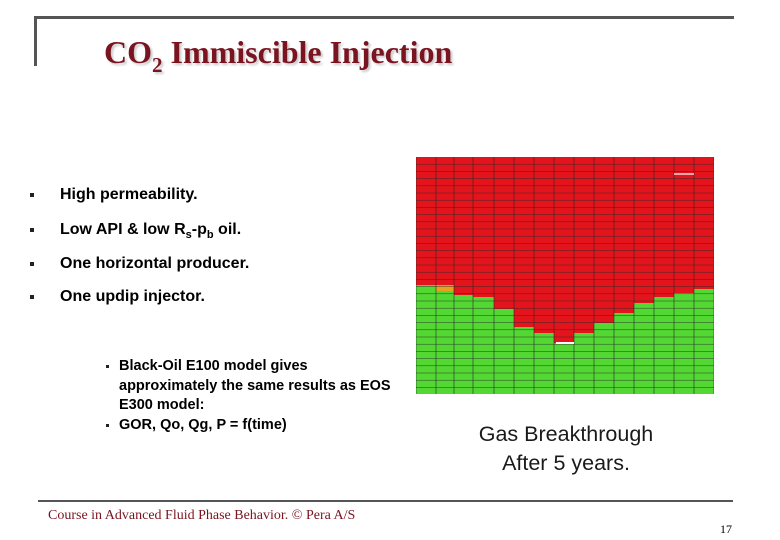  I want to click on caption: Gas Breakthrough After 5 years., so click(566, 449).